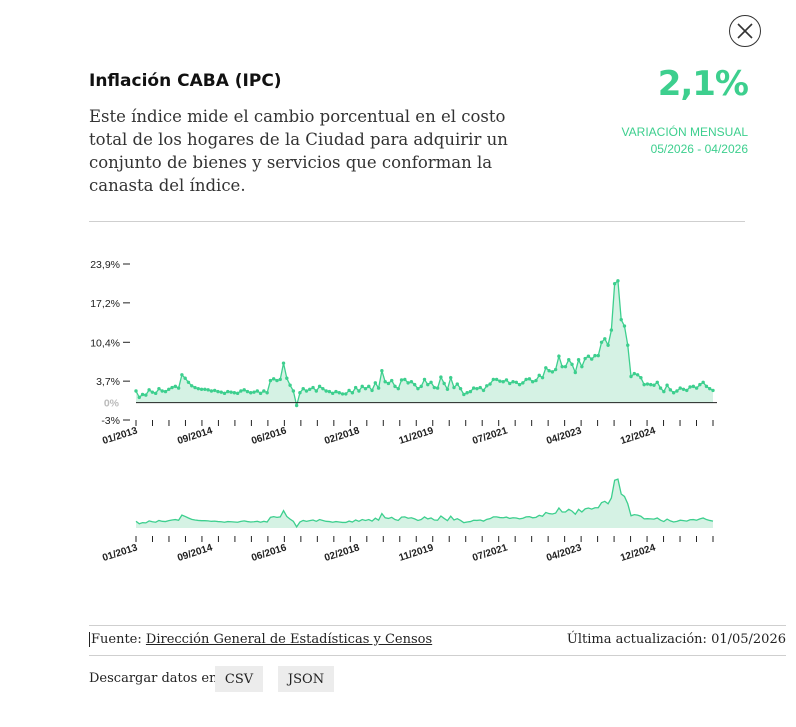 This screenshot has width=796, height=727. I want to click on brush-area, so click(424, 503).